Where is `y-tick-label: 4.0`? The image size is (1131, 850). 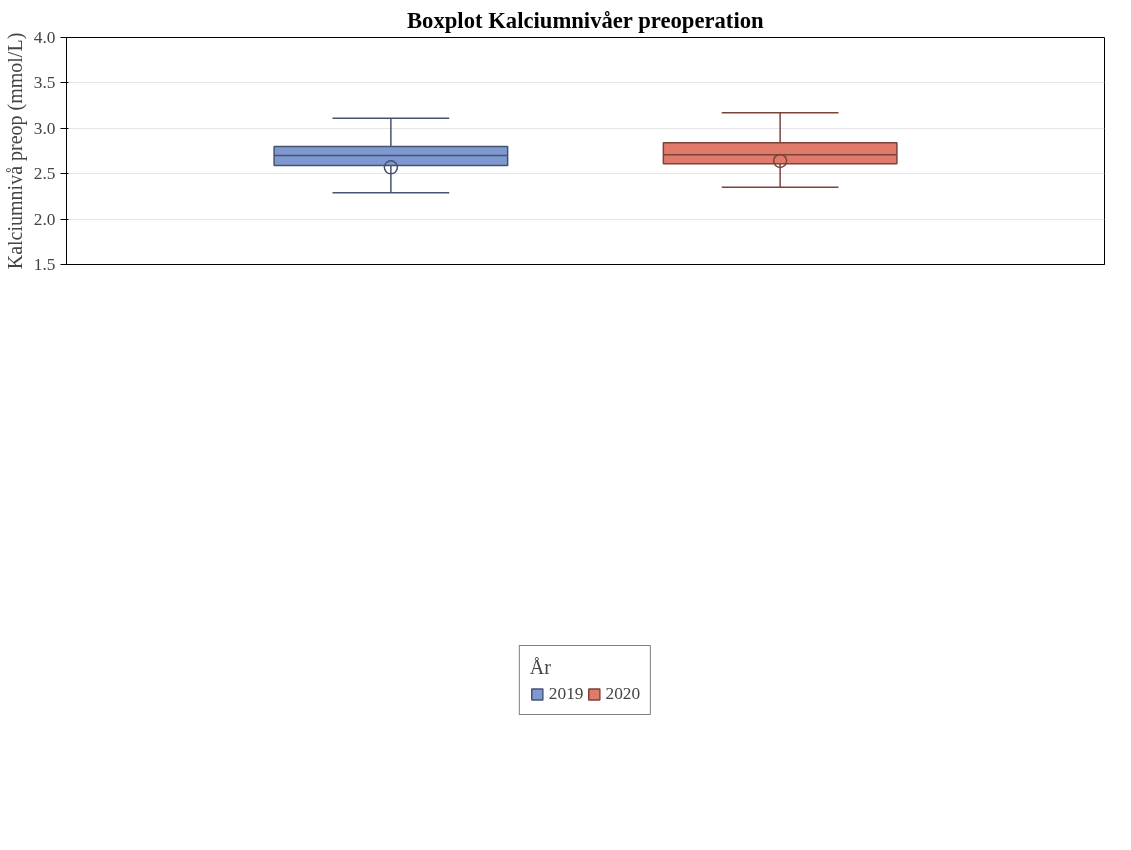
y-tick-label: 4.0 is located at coordinates (44, 37).